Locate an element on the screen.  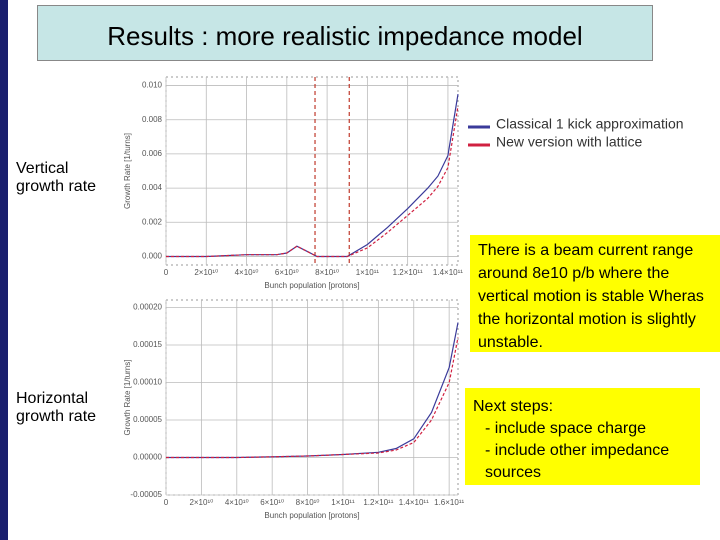
y-tick-label: 0.000 is located at coordinates (152, 256).